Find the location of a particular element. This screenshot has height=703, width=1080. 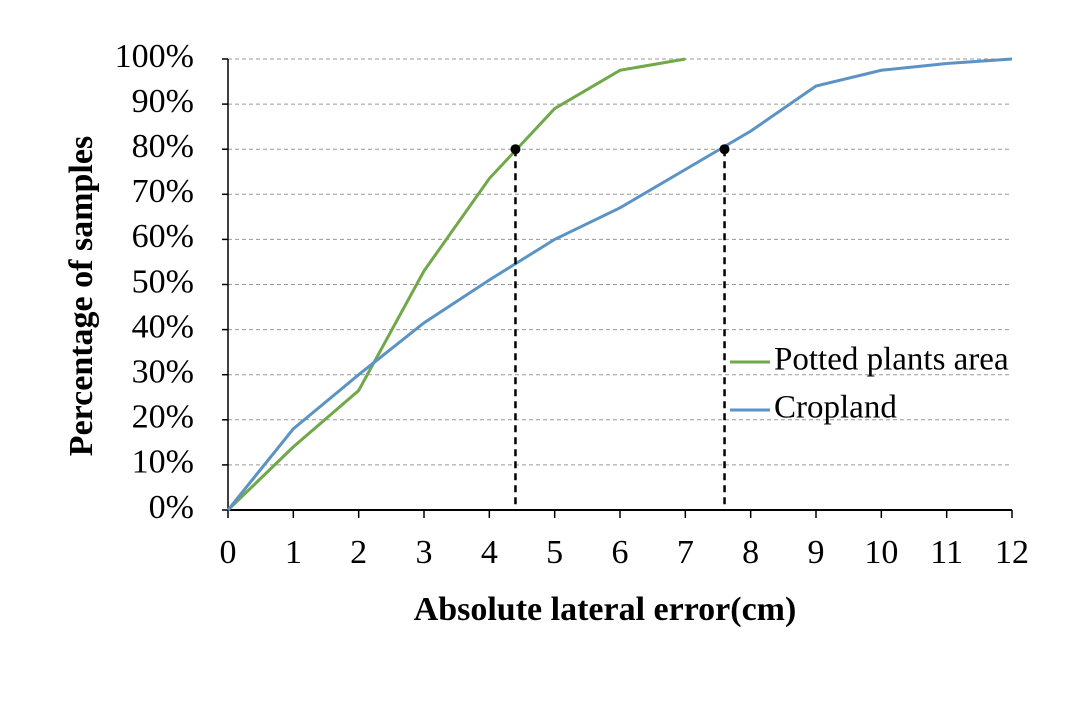

x-tick-label: 0 is located at coordinates (228, 552).